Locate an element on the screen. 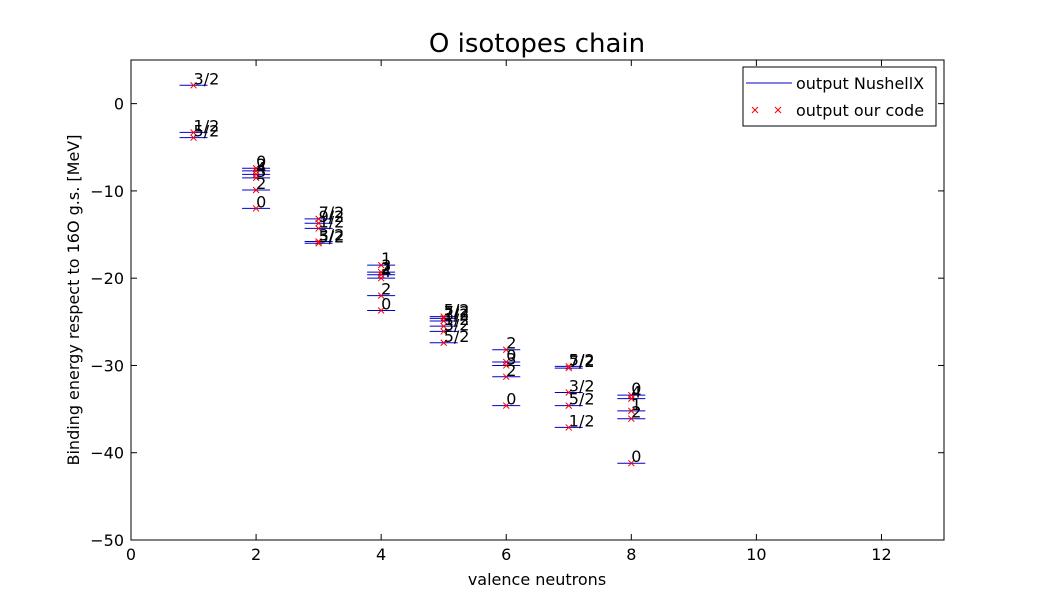  level-label: 9/2 is located at coordinates (332, 216).